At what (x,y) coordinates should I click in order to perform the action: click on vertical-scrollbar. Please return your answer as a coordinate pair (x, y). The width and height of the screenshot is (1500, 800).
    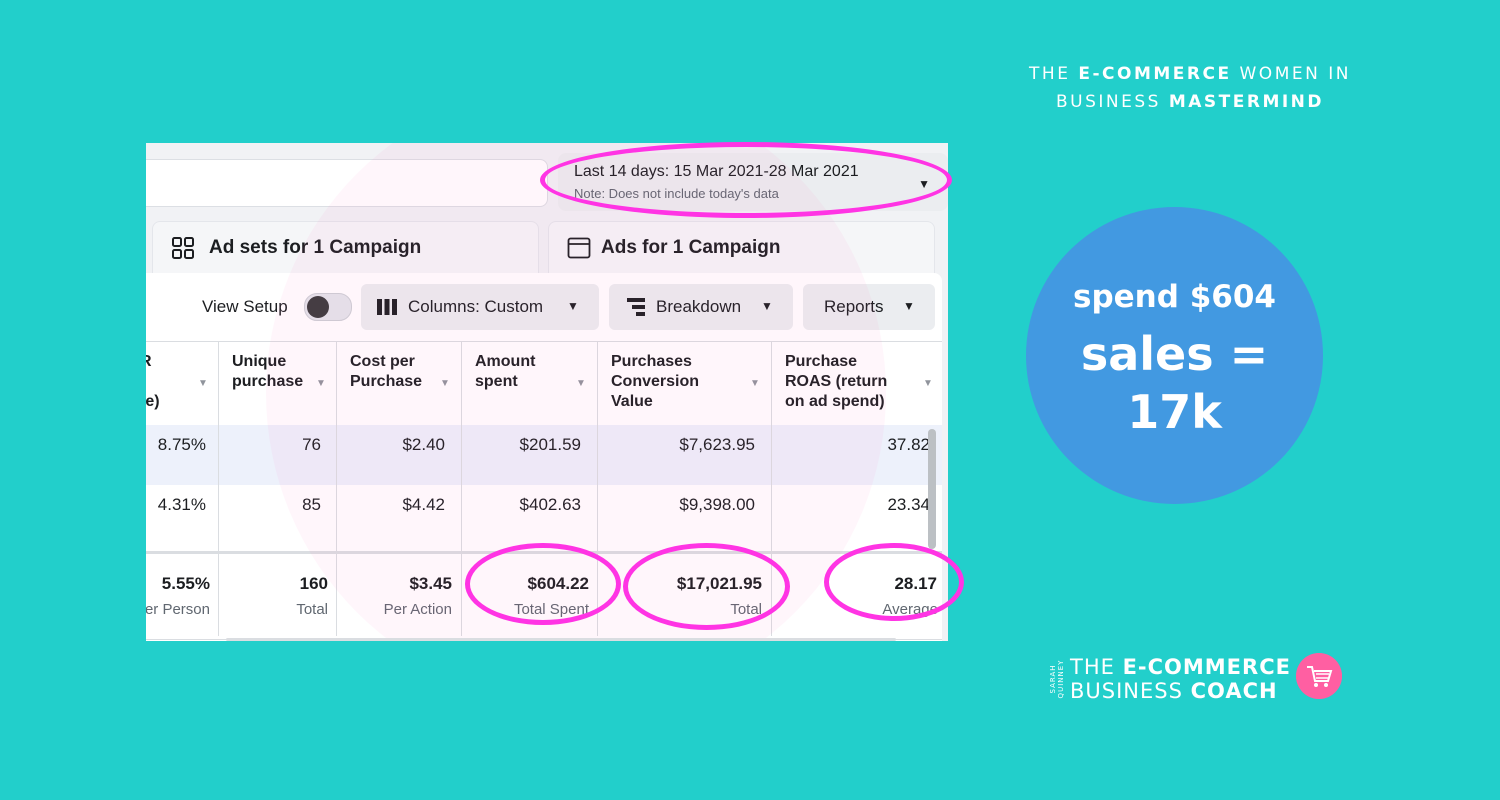
    Looking at the image, I should click on (932, 489).